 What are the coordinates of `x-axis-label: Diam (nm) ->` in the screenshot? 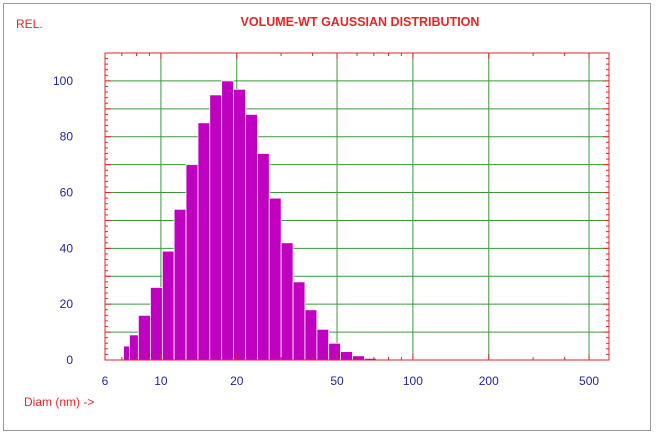 It's located at (59, 402).